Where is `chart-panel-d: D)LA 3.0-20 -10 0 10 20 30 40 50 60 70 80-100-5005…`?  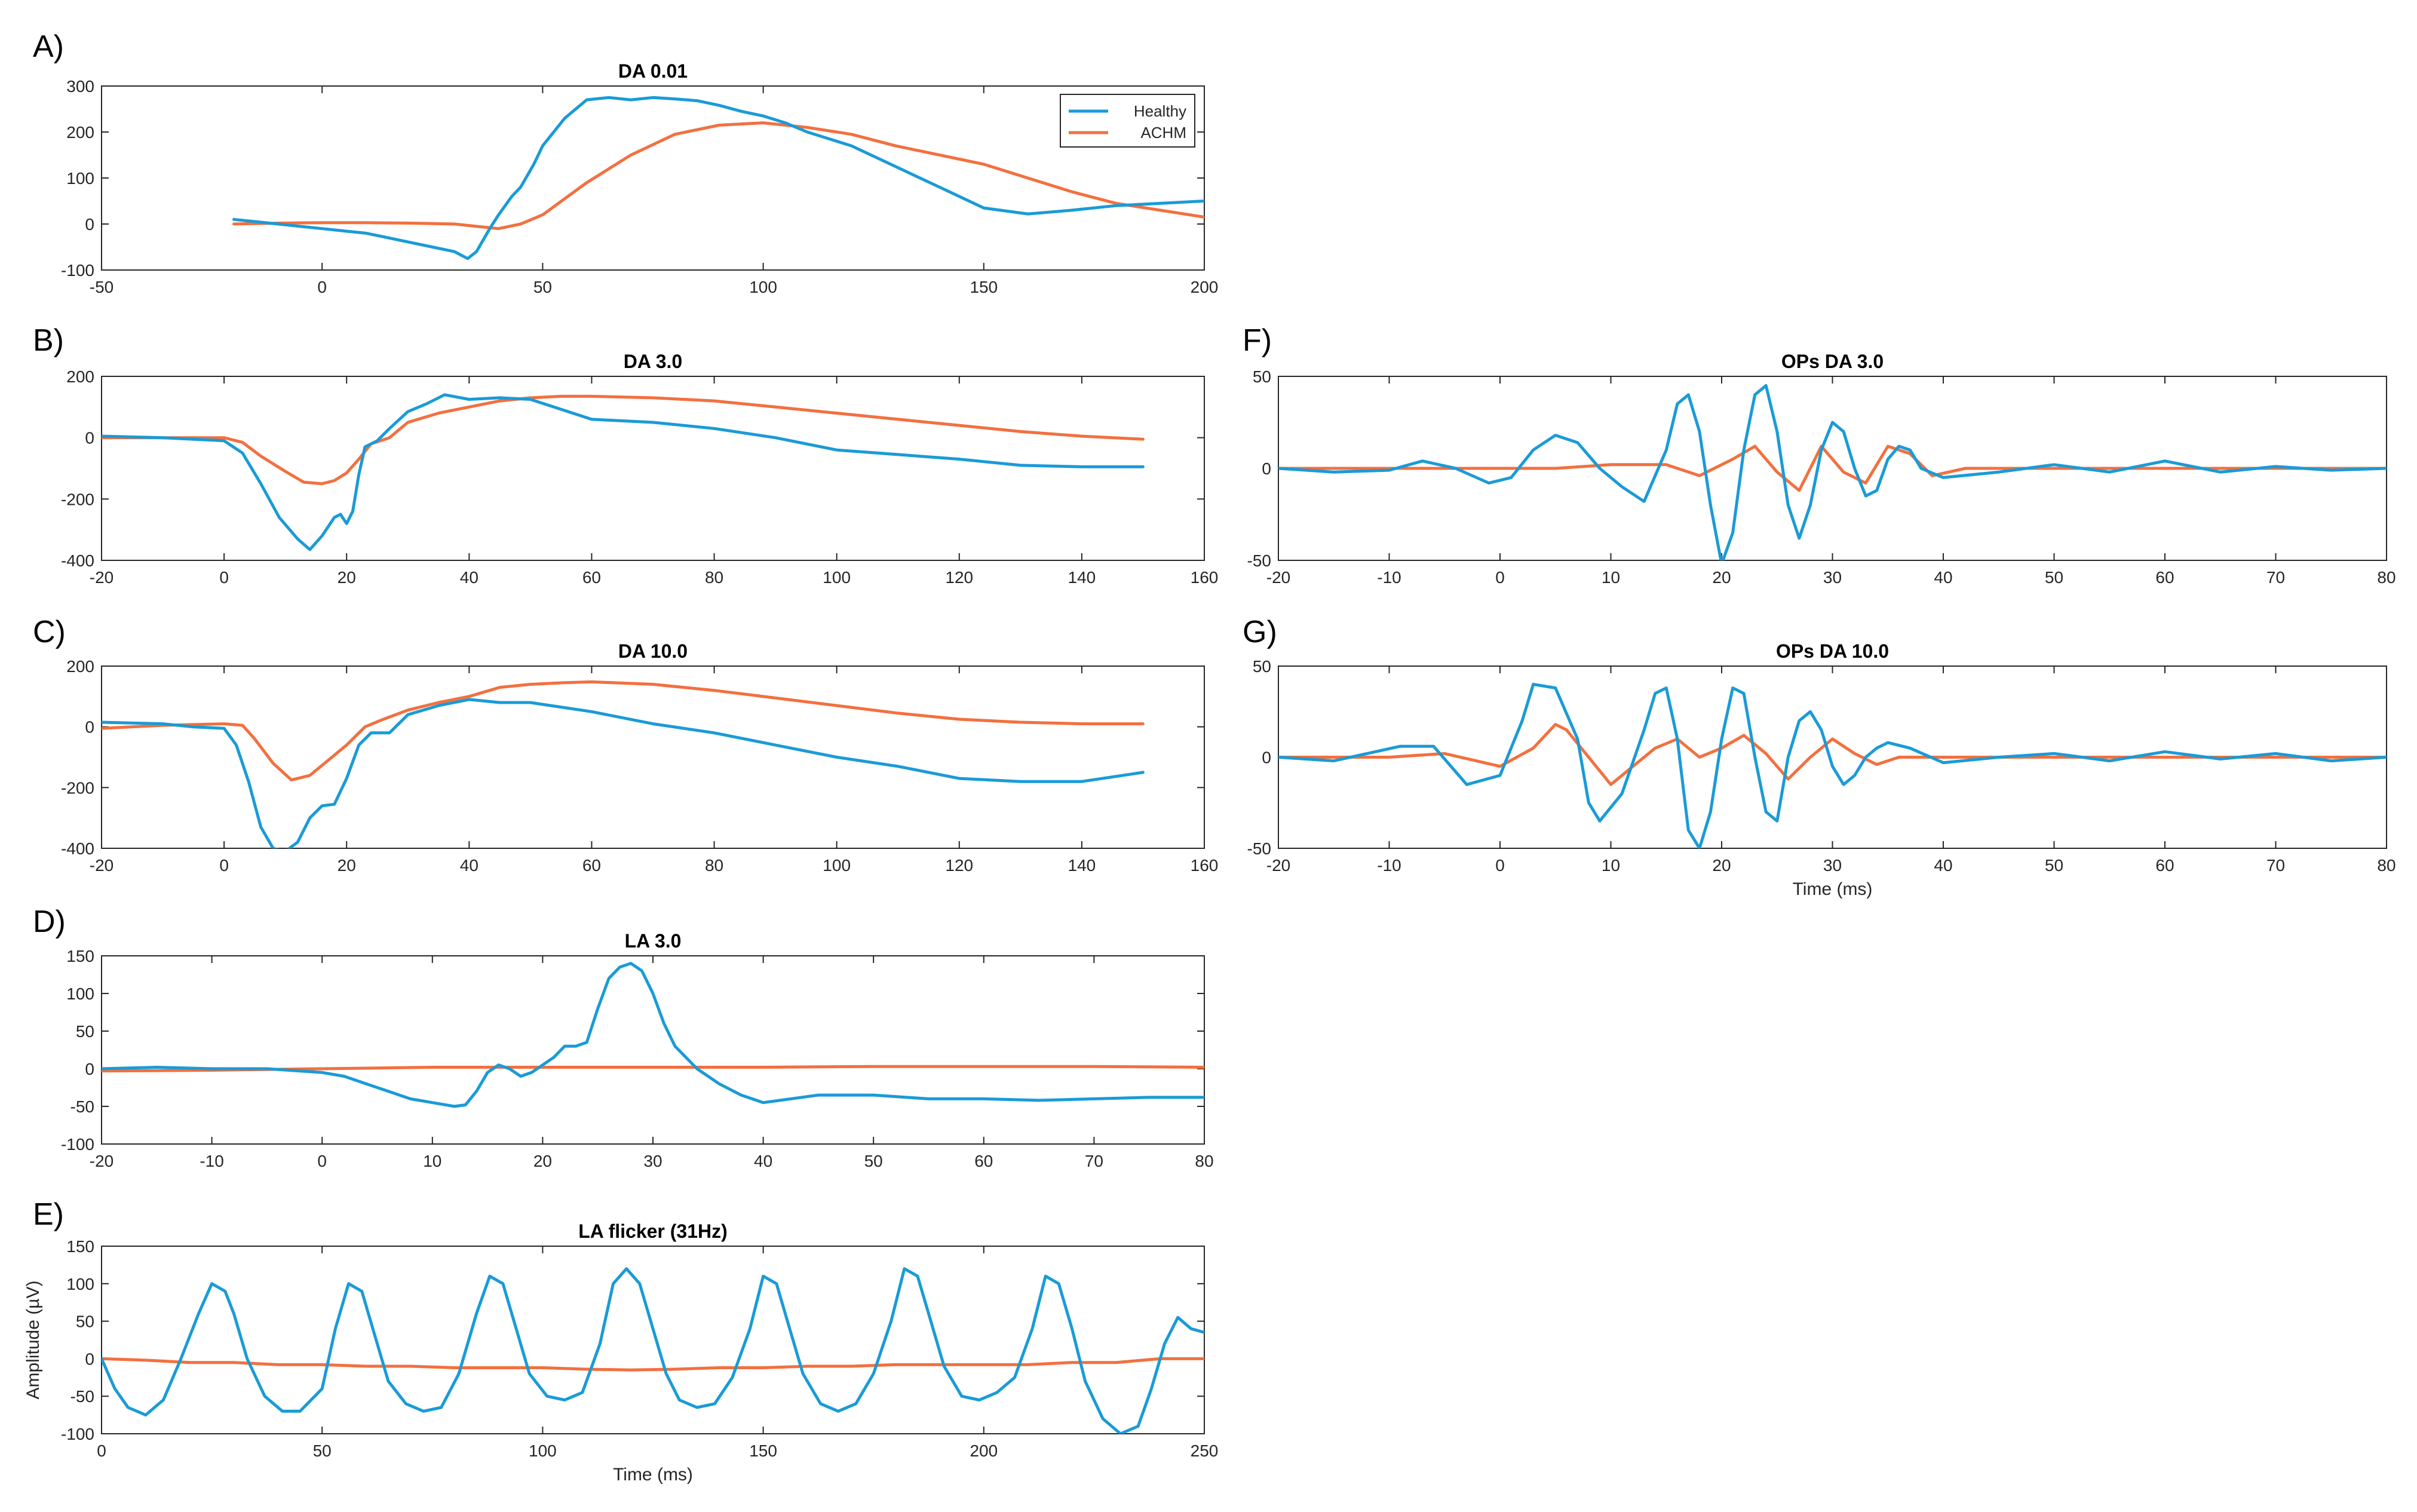
chart-panel-d: D)LA 3.0-20 -10 0 10 20 30 40 50 60 70 80-100-5005… is located at coordinates (624, 1037).